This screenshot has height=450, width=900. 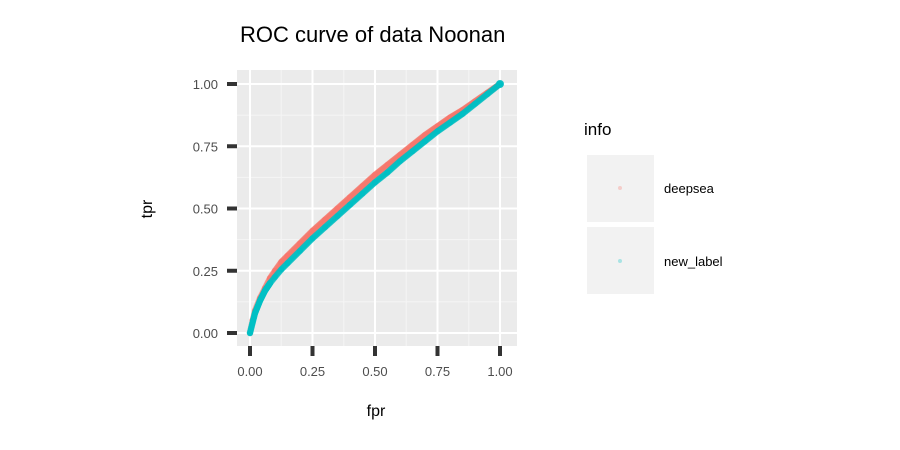 What do you see at coordinates (374, 371) in the screenshot?
I see `x-tick-label: 0.50` at bounding box center [374, 371].